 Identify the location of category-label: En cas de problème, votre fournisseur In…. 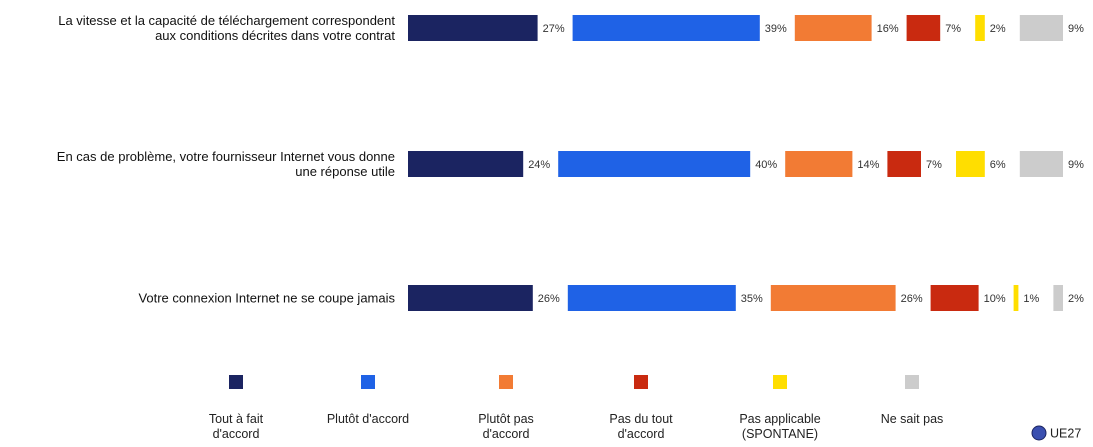
(225, 164).